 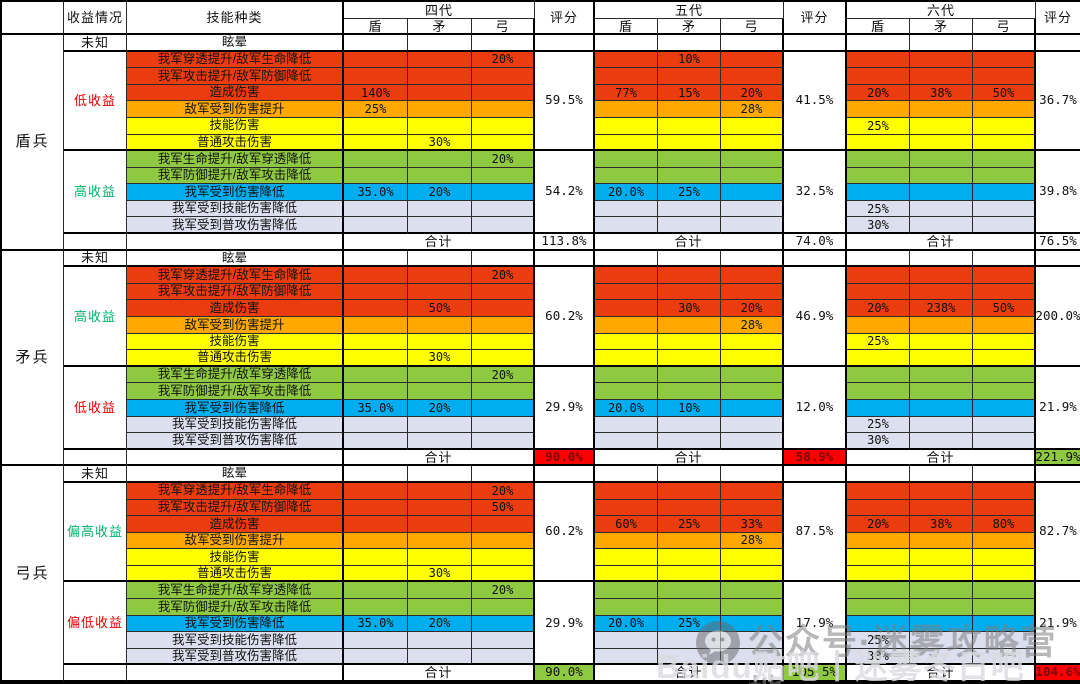 I want to click on benefit-group-label: 低收益, so click(x=95, y=101).